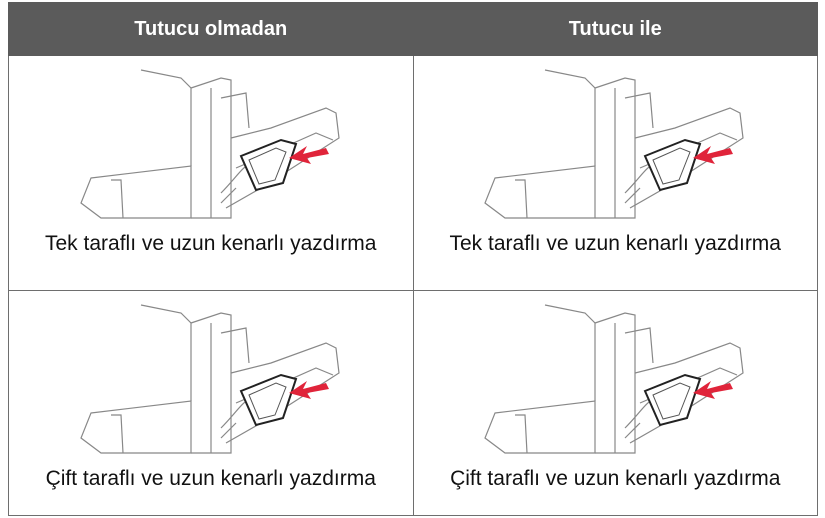 The width and height of the screenshot is (825, 518). What do you see at coordinates (211, 29) in the screenshot?
I see `header-cell: Tutucu olmadan` at bounding box center [211, 29].